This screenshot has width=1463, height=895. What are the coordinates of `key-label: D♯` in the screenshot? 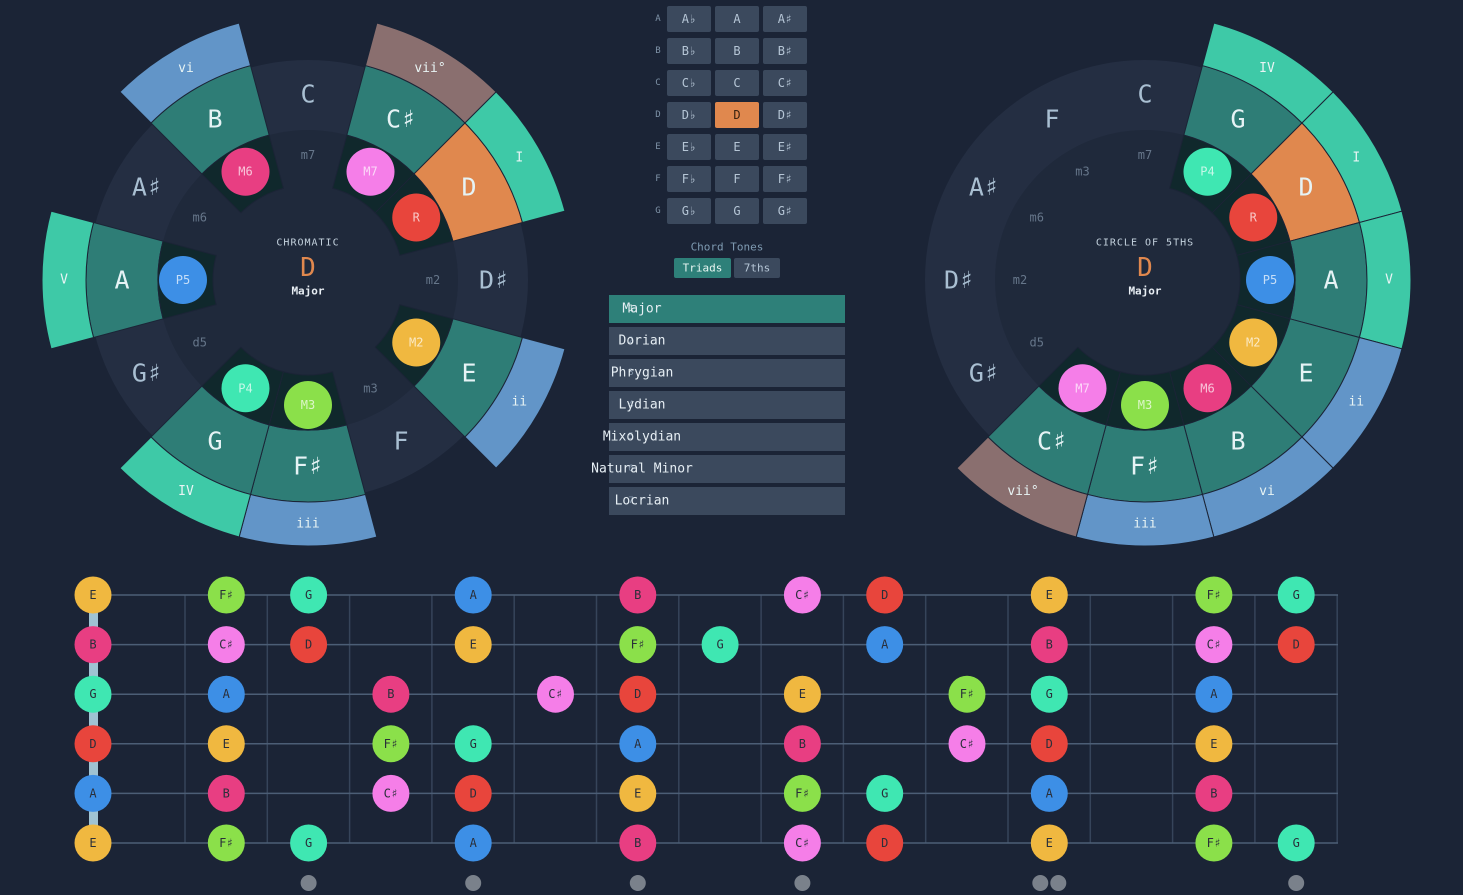 It's located at (785, 115).